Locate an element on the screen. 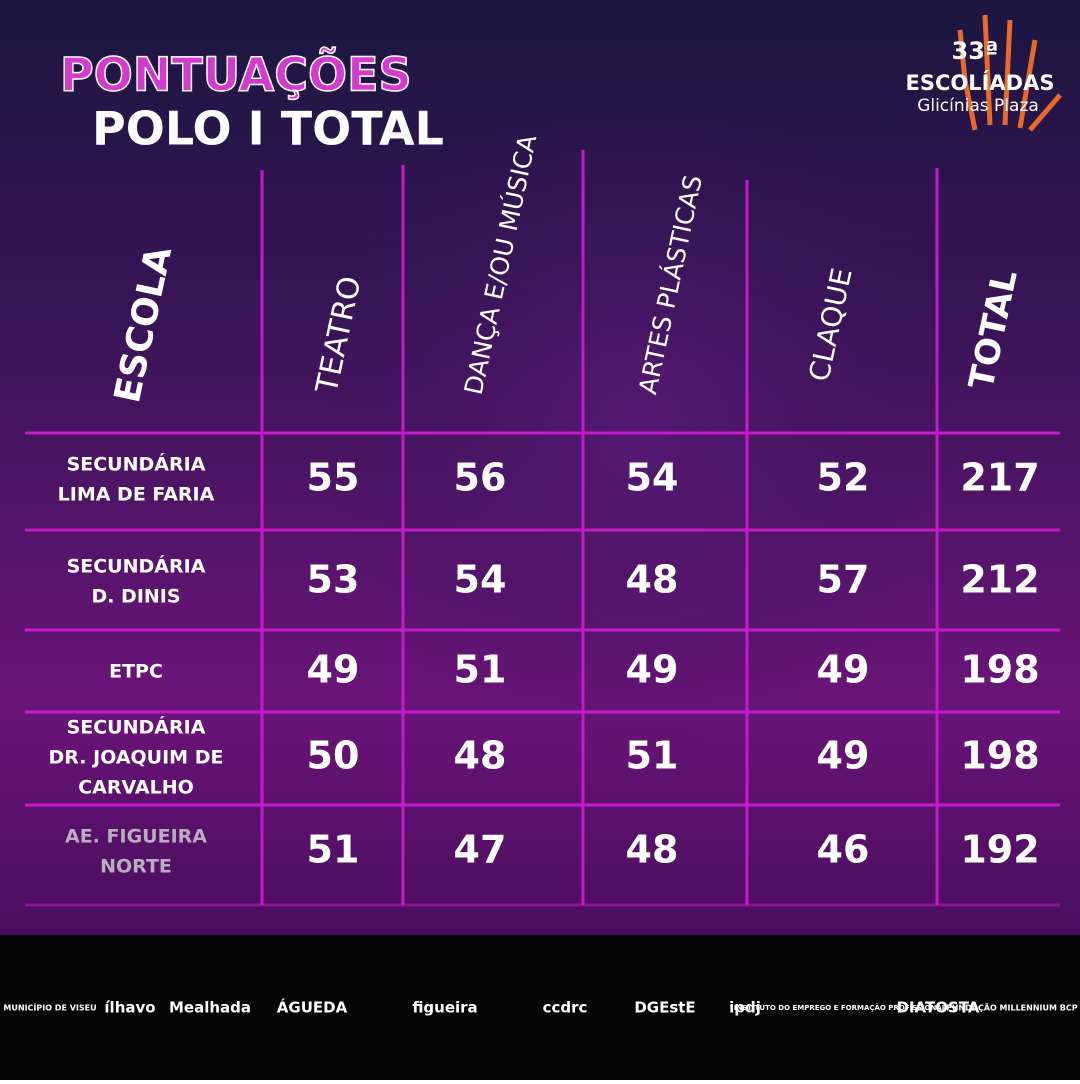 This screenshot has height=1084, width=1080. score: 53 is located at coordinates (333, 580).